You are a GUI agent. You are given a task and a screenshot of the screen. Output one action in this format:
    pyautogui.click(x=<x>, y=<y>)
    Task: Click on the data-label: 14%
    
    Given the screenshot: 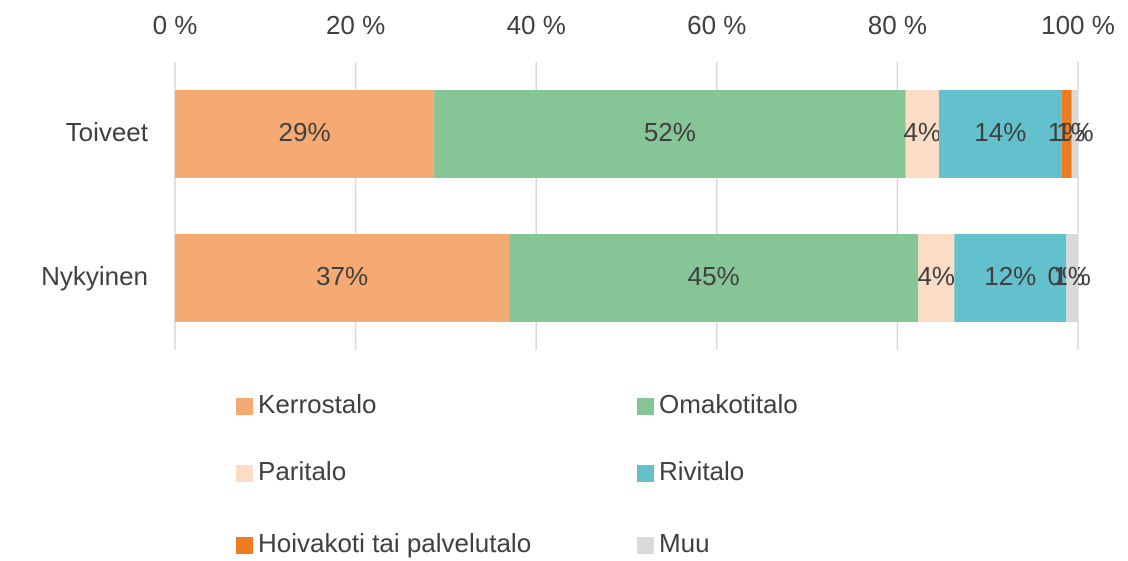 What is the action you would take?
    pyautogui.click(x=1000, y=132)
    